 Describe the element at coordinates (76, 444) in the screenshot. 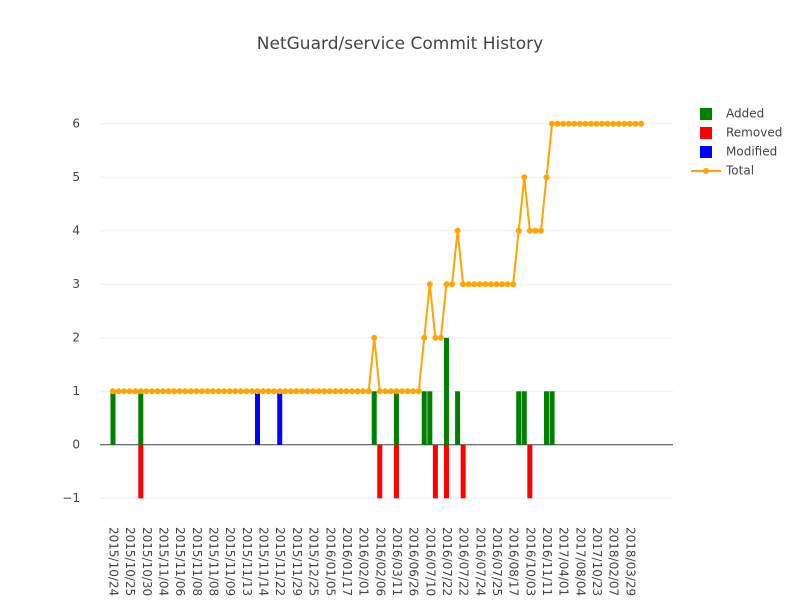

I see `y-tick-label: 0` at that location.